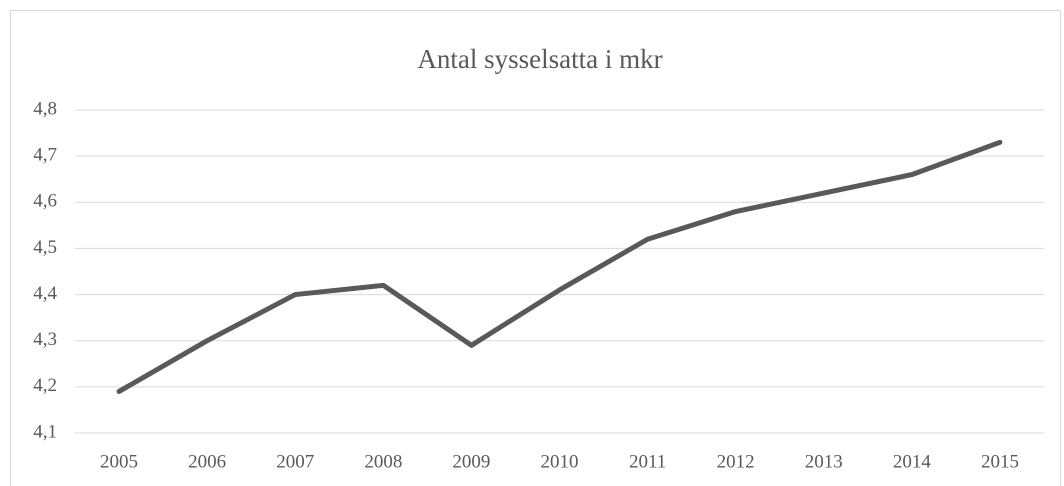 The height and width of the screenshot is (486, 1064). I want to click on chart-title: Antal sysselsatta i mkr, so click(539, 59).